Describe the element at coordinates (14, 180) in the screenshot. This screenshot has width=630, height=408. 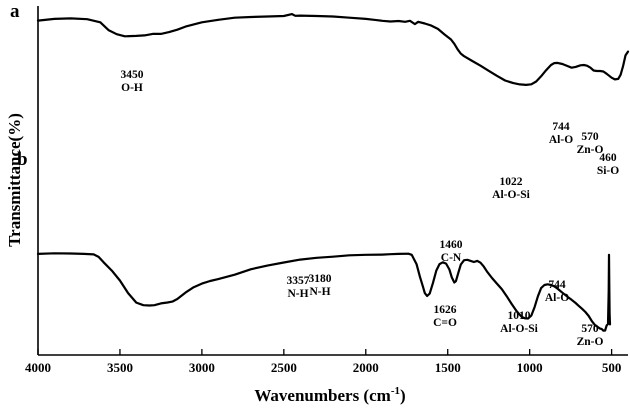
I see `y-axis-title: Transmittance(%)` at that location.